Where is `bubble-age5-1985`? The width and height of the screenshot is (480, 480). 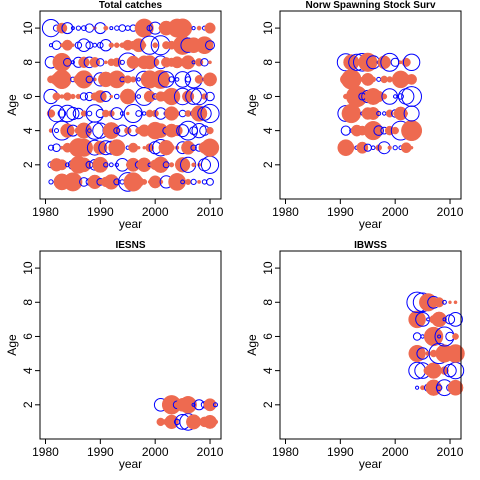 bubble-age5-1985 is located at coordinates (73, 113).